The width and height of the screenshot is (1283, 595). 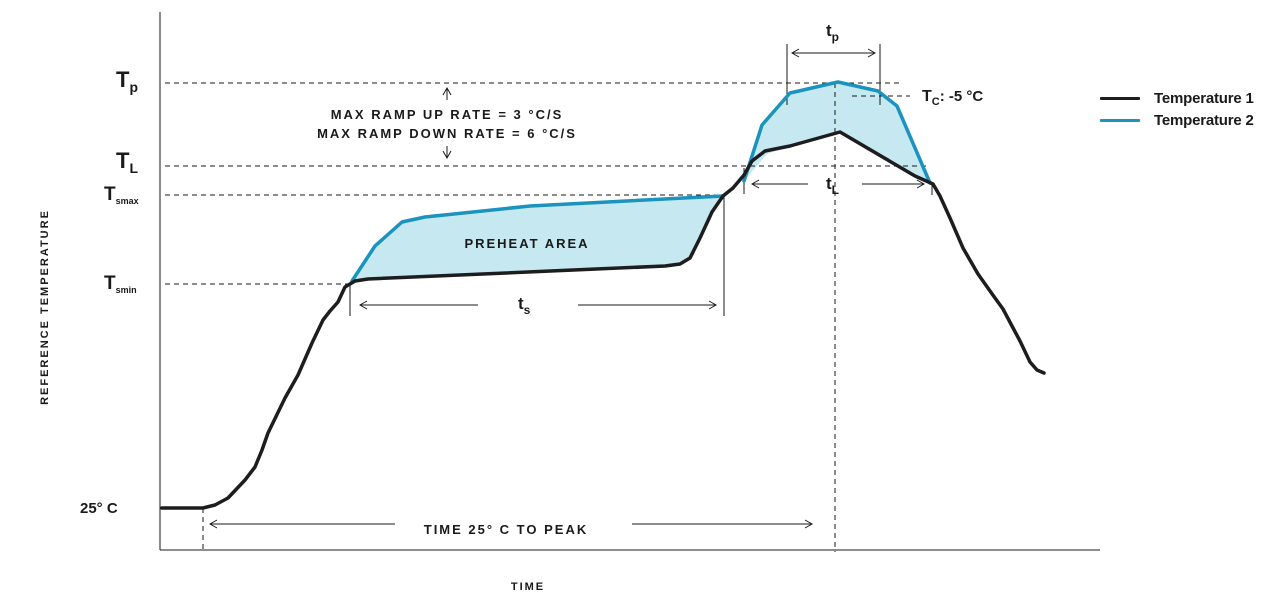 I want to click on tsmax-level-label: Tsmax, so click(x=121, y=195).